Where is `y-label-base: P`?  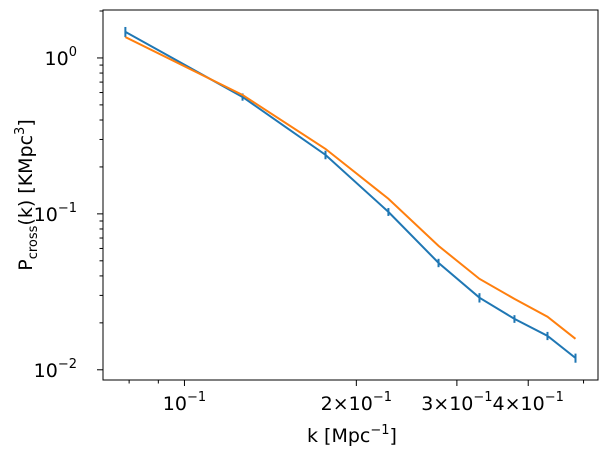 y-label-base: P is located at coordinates (26, 264).